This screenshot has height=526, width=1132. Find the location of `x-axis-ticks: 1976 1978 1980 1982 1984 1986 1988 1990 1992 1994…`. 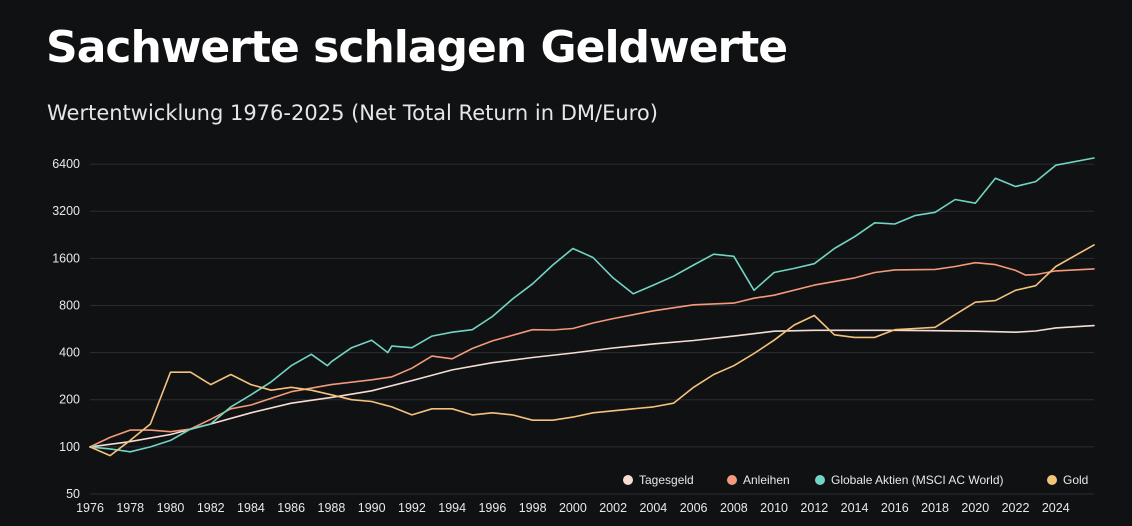

x-axis-ticks: 1976 1978 1980 1982 1984 1986 1988 1990 1992 1994… is located at coordinates (573, 508).